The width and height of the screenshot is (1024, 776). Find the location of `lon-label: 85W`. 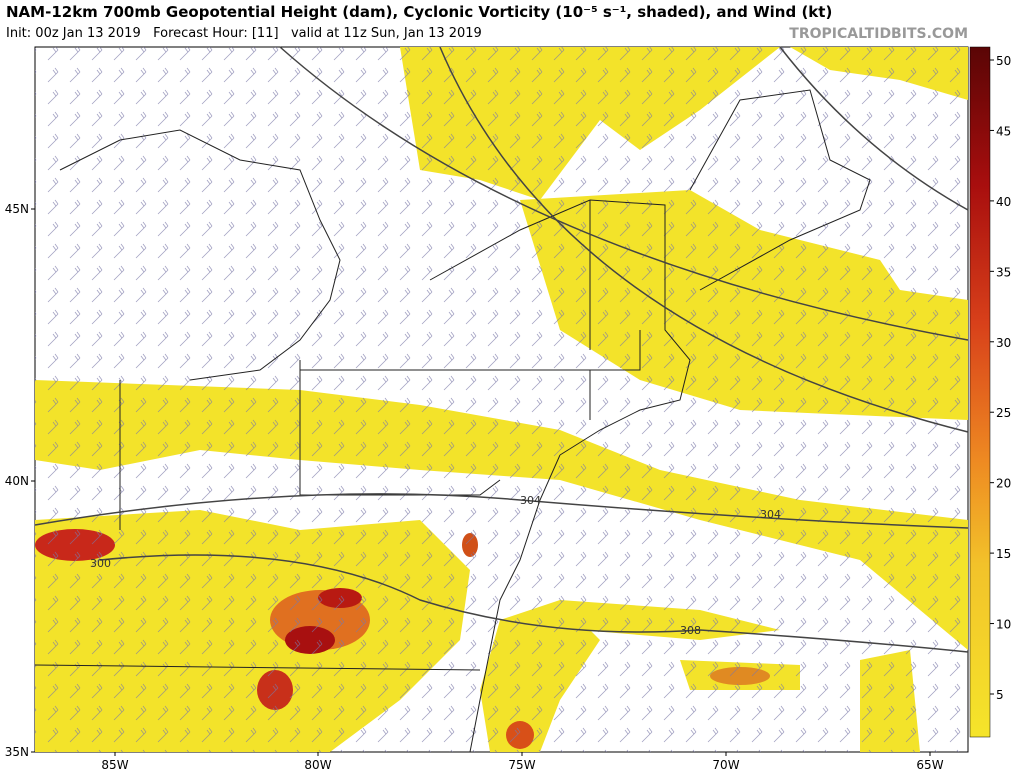

lon-label: 85W is located at coordinates (114, 765).